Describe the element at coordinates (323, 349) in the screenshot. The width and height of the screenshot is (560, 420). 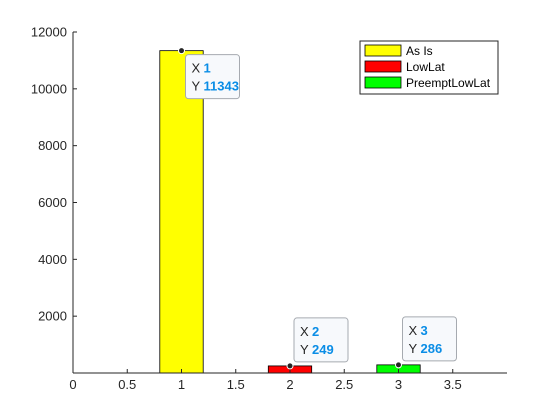
I see `datatip-y-value: 249` at that location.